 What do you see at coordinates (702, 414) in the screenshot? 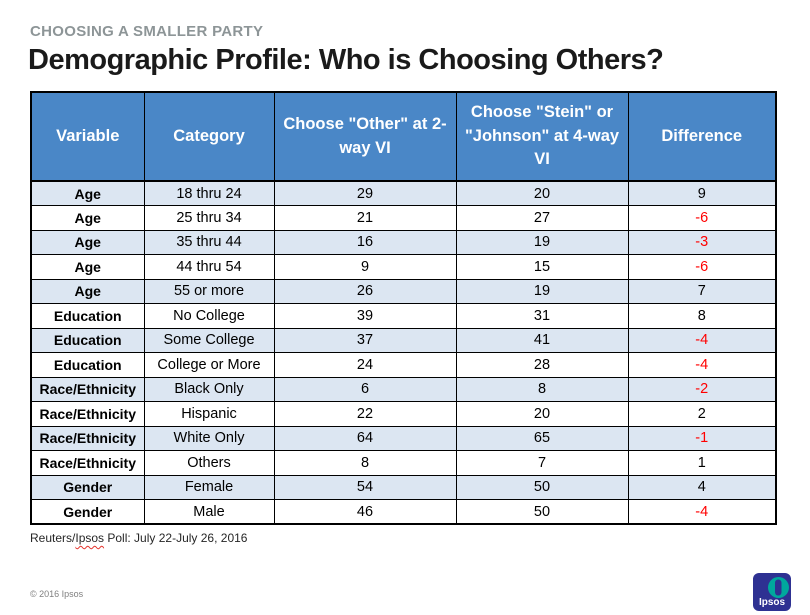
I see `cell-difference: 2` at bounding box center [702, 414].